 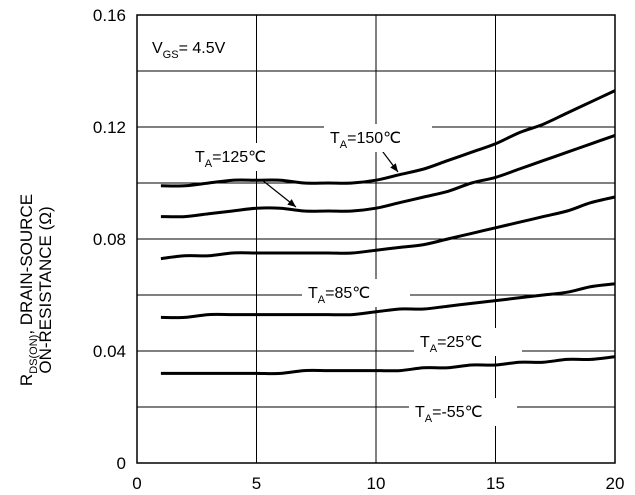 I want to click on x-tick-label: 5, so click(x=256, y=483).